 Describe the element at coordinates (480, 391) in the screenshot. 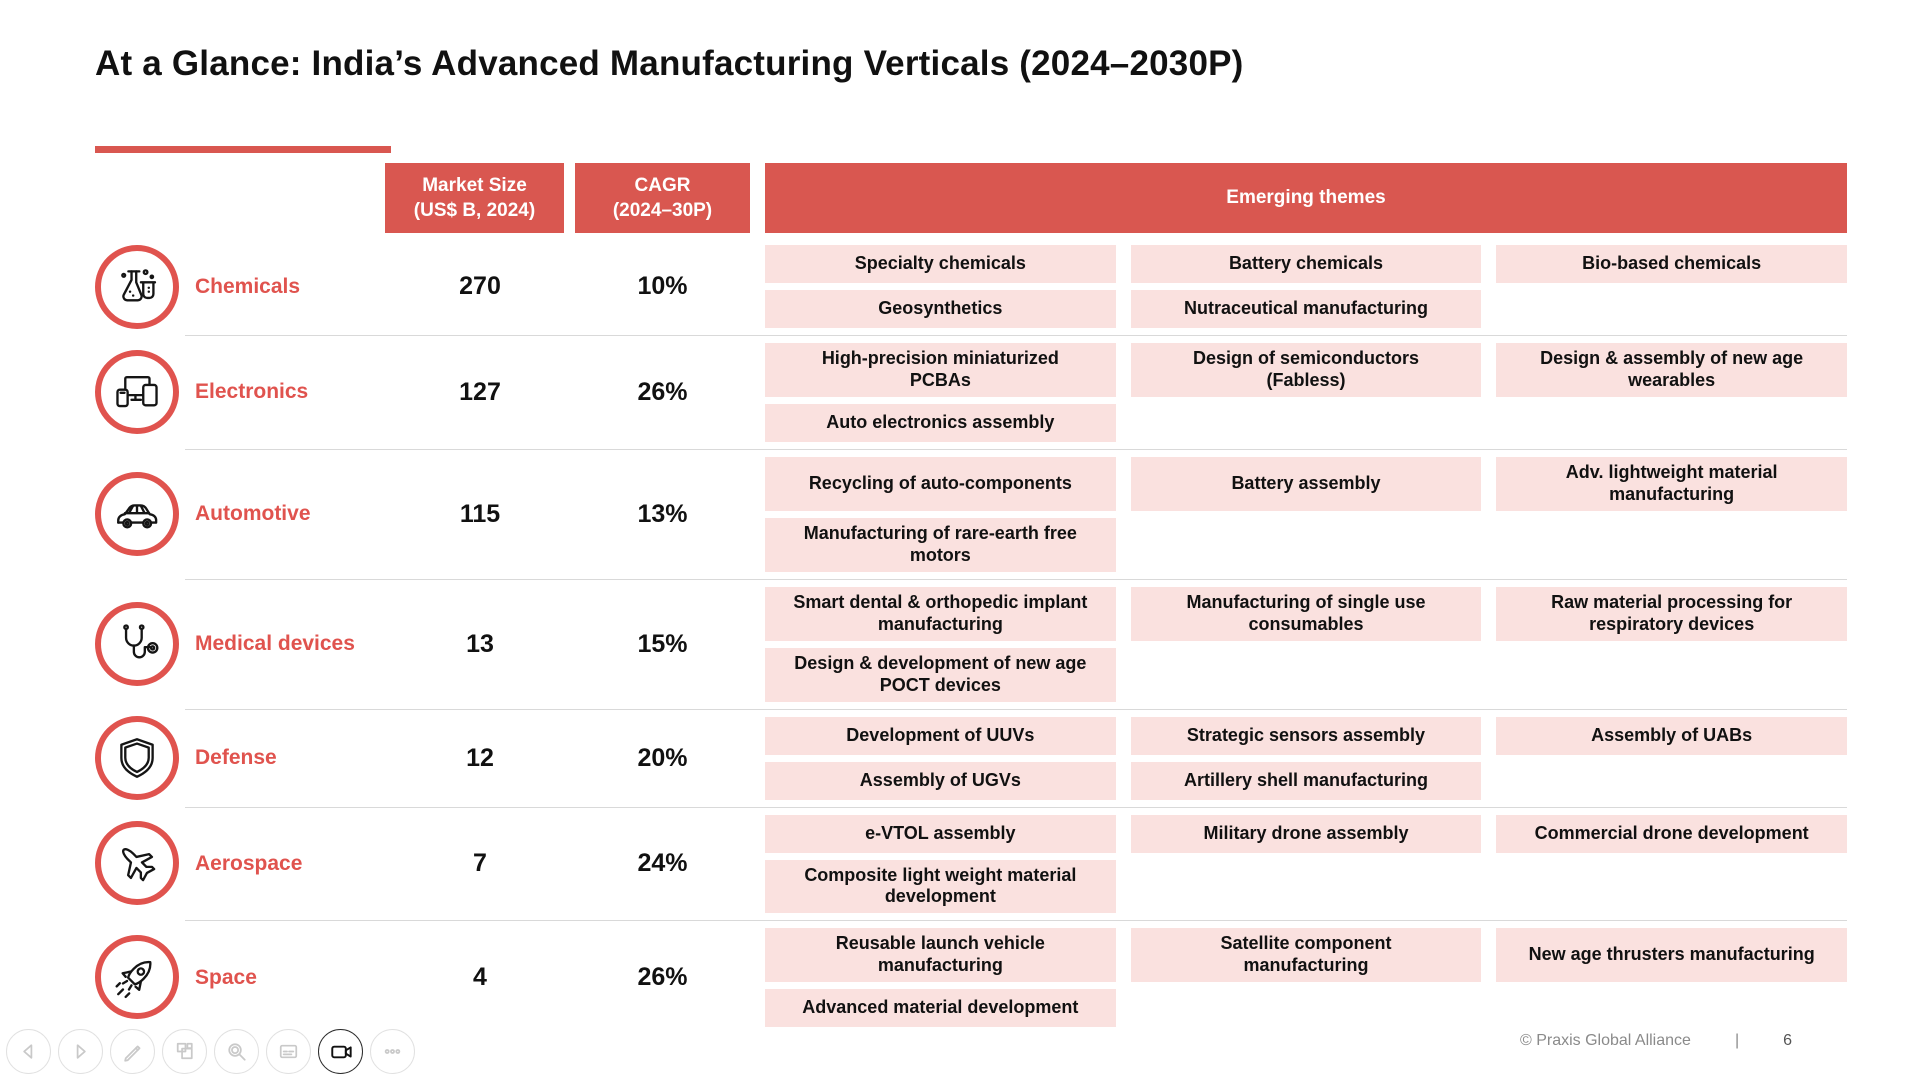

I see `market-size-value: 127` at that location.